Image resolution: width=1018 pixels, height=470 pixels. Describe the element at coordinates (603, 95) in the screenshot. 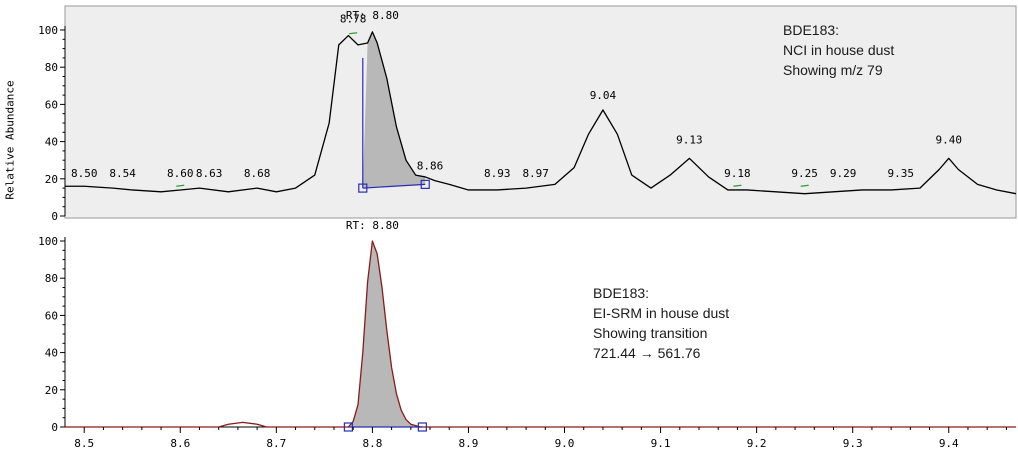

I see `peak-label-9-04: 9.04` at that location.